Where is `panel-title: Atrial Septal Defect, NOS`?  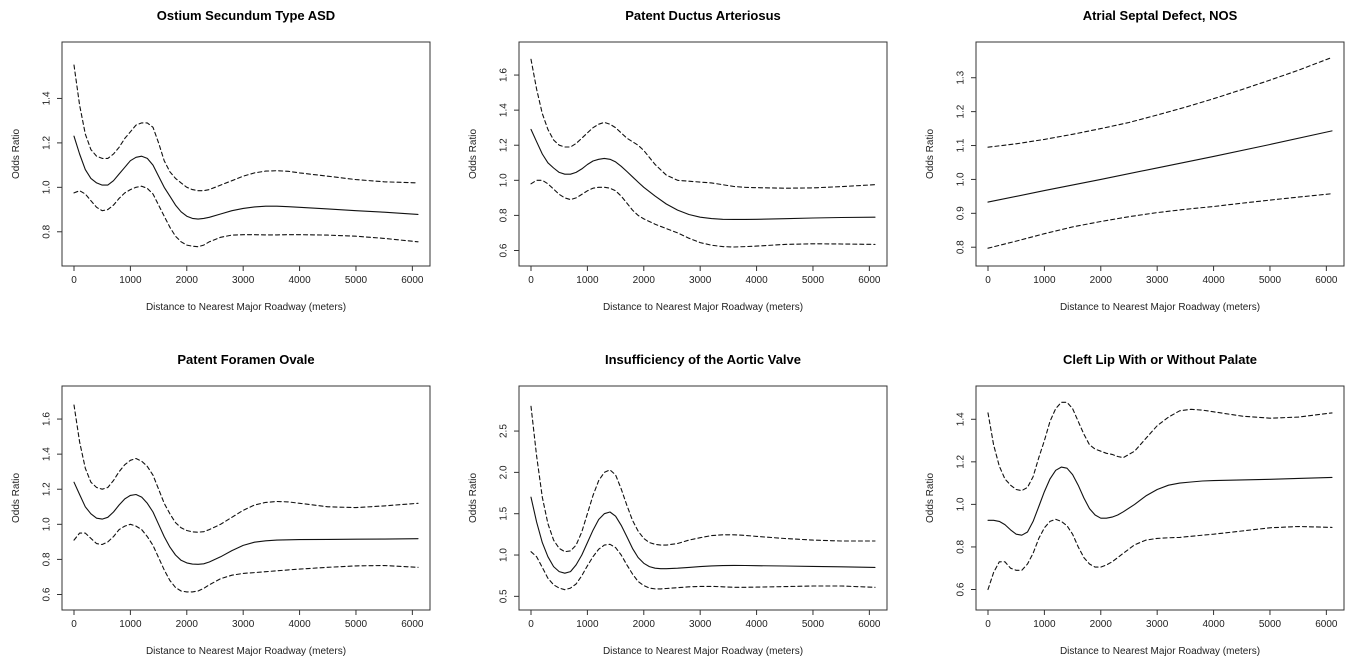 panel-title: Atrial Septal Defect, NOS is located at coordinates (1160, 15).